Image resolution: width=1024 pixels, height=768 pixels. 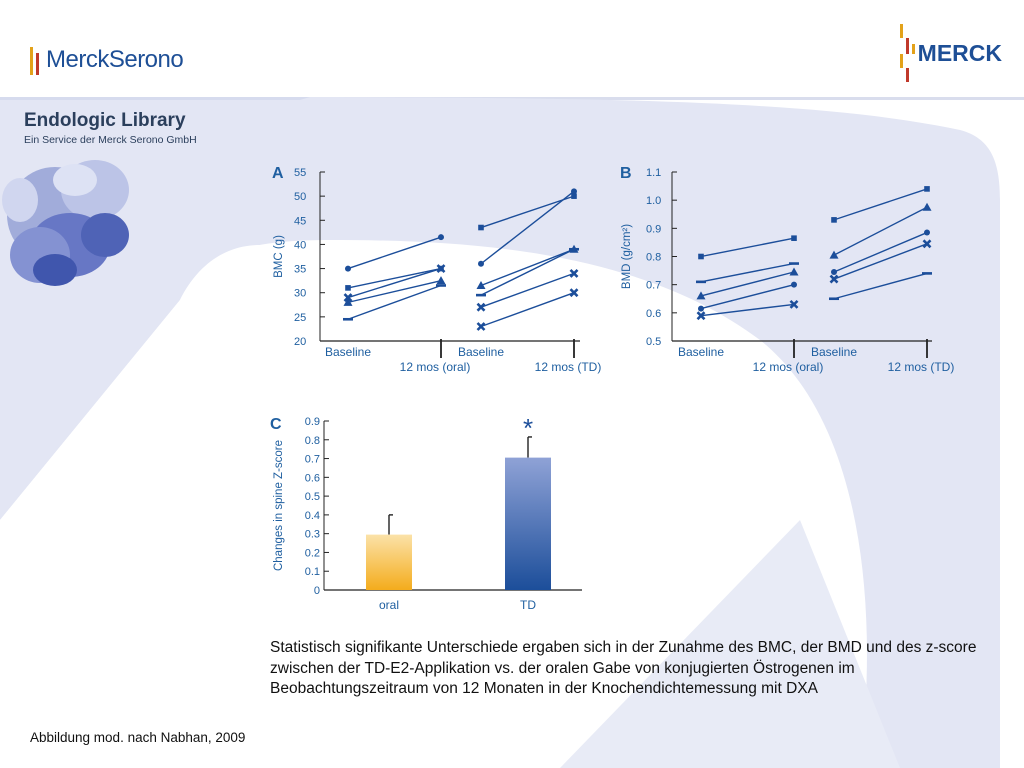 I want to click on y-tick-label: 0.2, so click(x=312, y=553).